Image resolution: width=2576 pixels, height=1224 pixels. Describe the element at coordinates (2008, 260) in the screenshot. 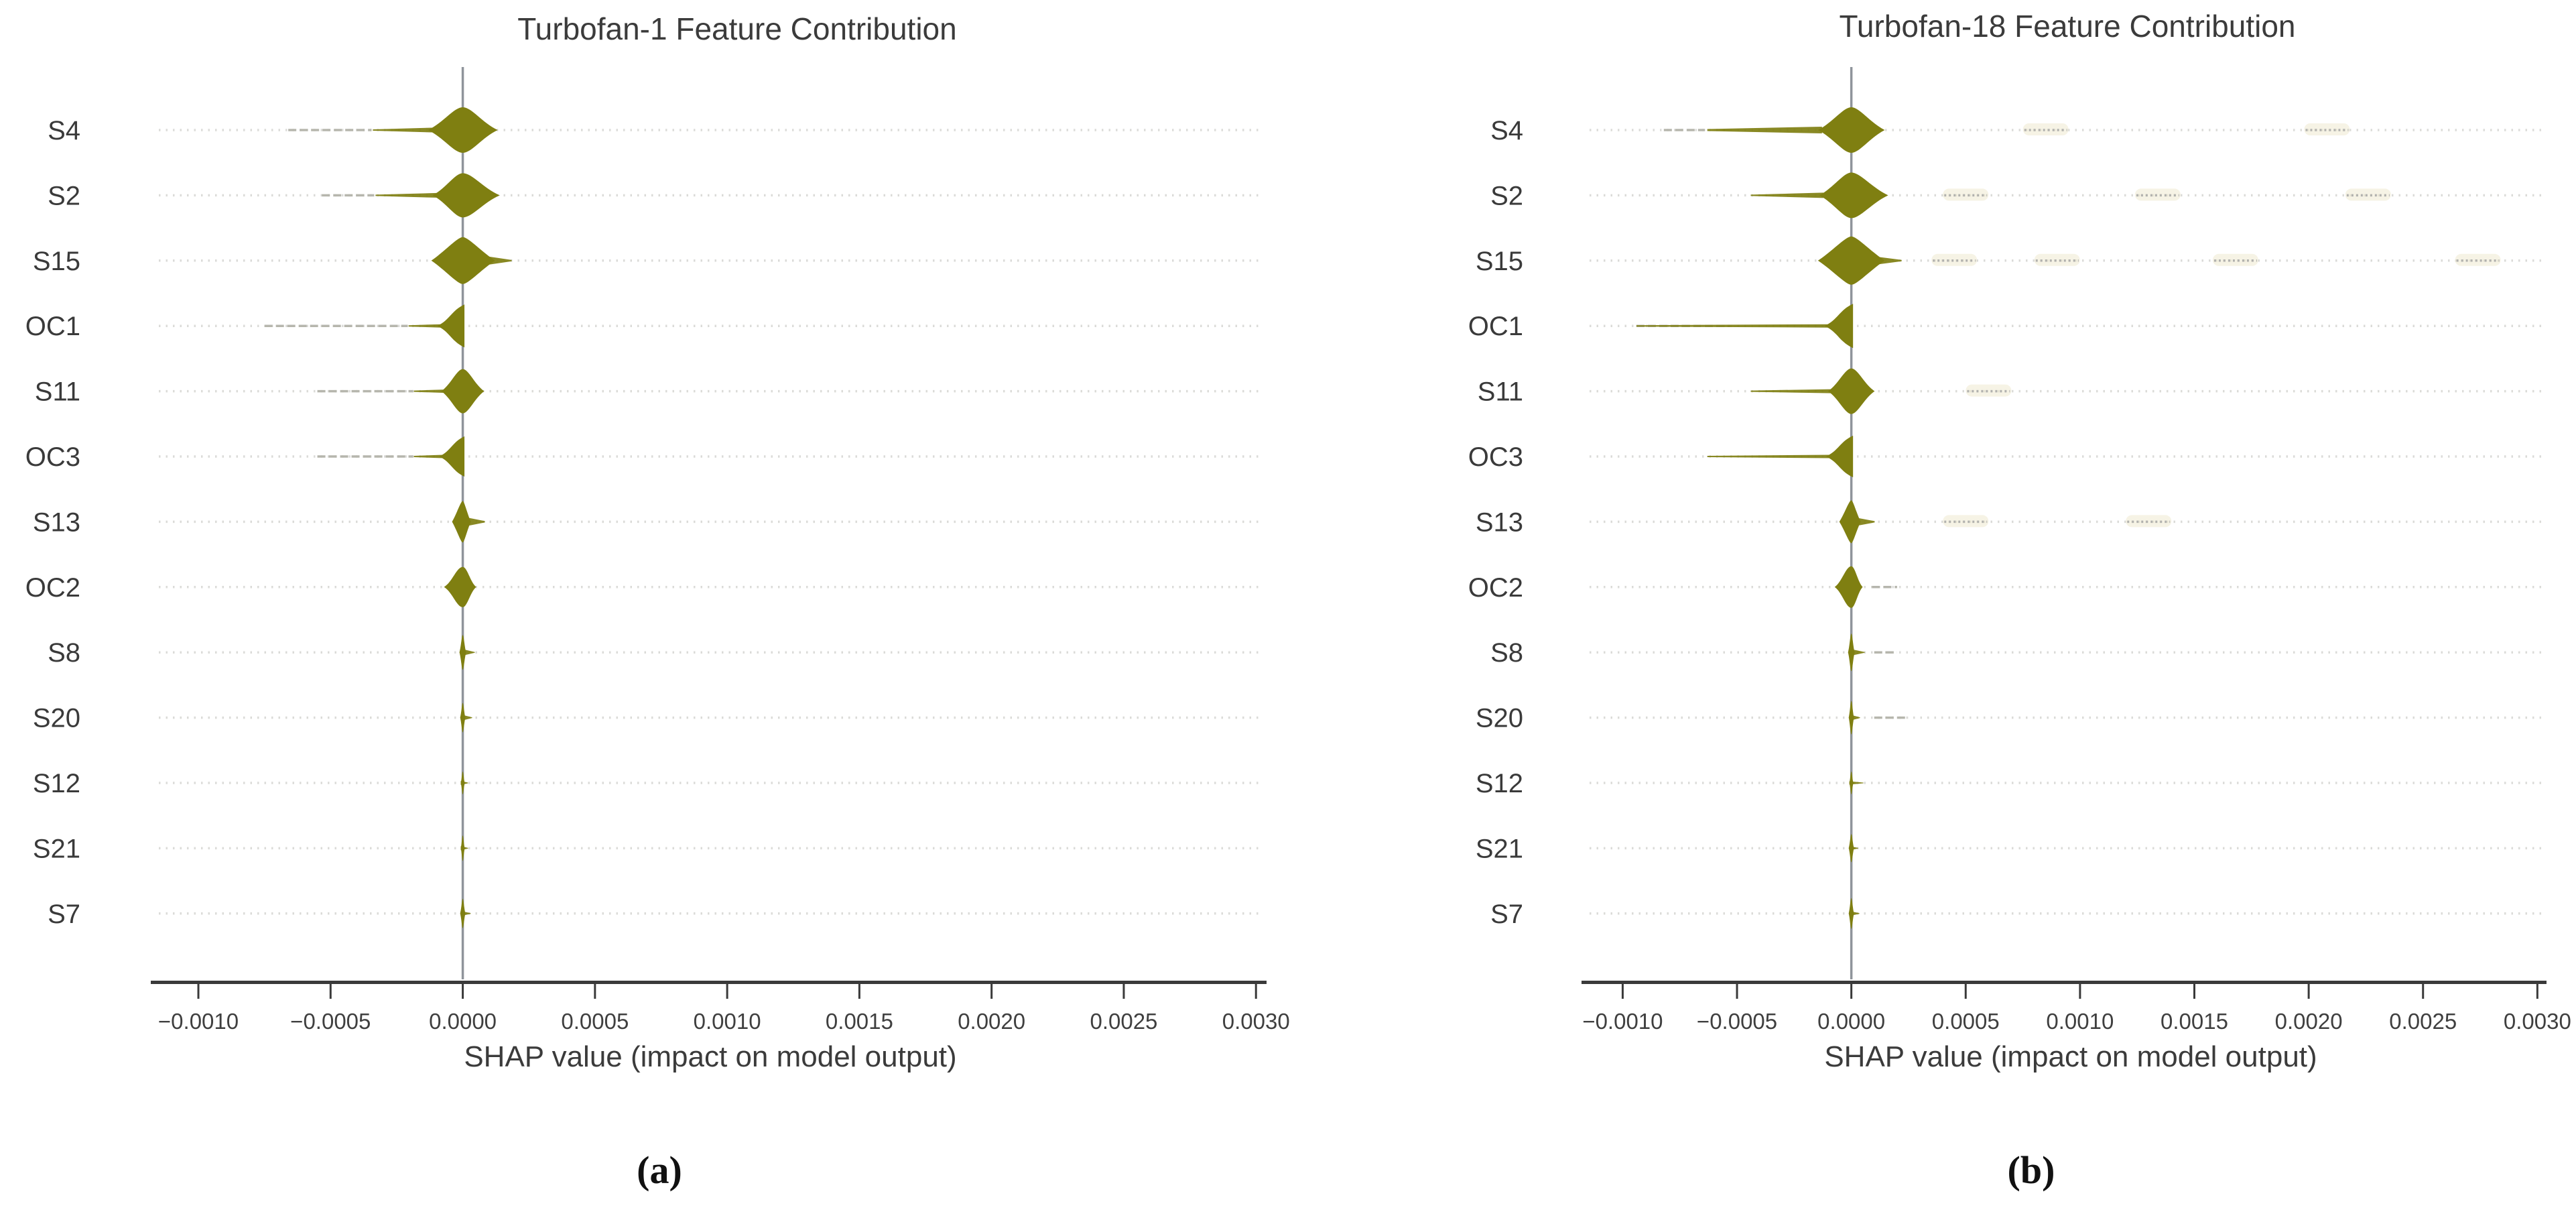

I see `chart-b-row-S15: S15` at that location.